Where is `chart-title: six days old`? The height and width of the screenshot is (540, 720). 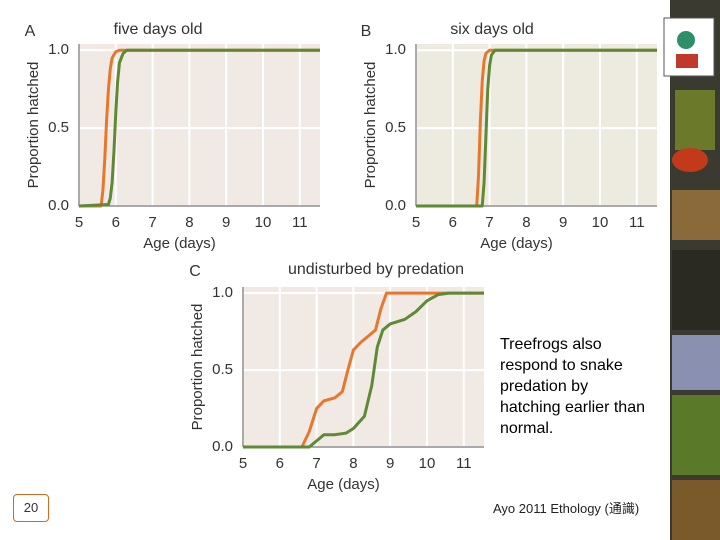
chart-title: six days old is located at coordinates (492, 29).